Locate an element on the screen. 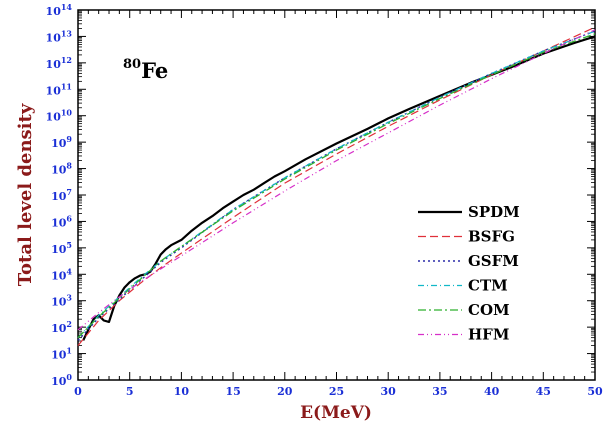 This screenshot has height=425, width=603. x-tick-label: 40 is located at coordinates (492, 391).